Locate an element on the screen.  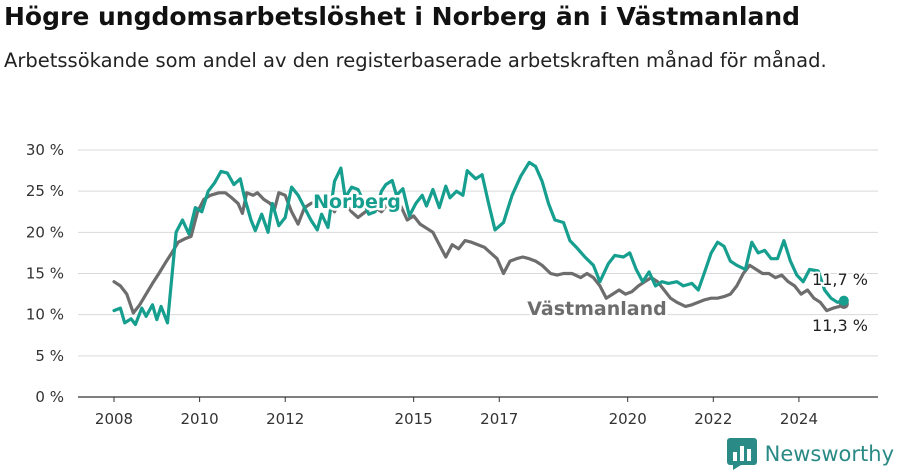
y-tick-label: 20 % is located at coordinates (45, 232).